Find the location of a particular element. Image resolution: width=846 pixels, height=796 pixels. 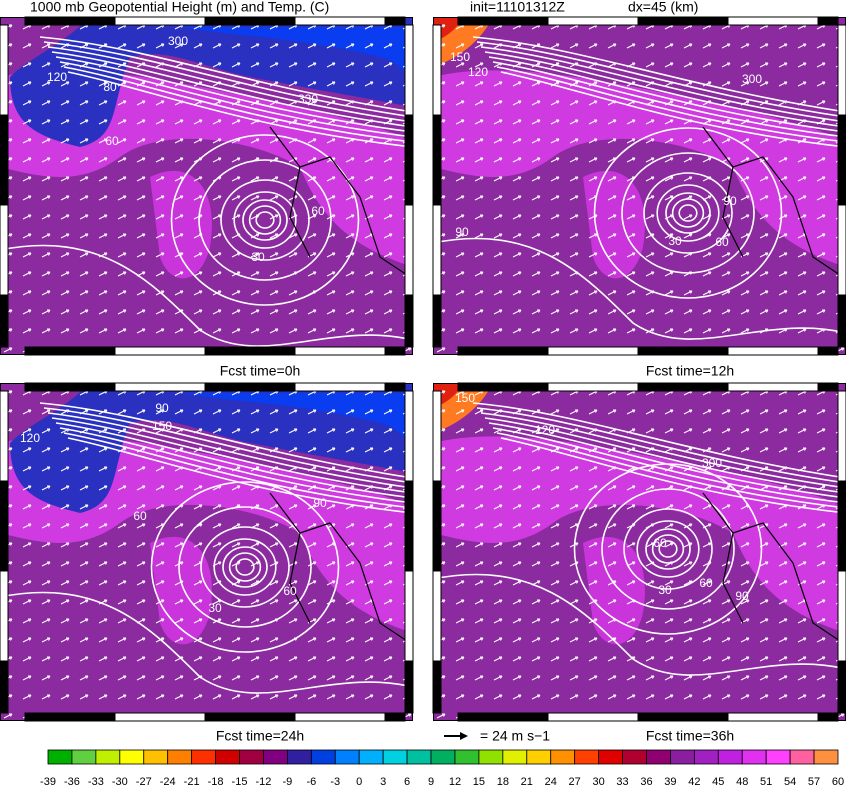

colorbar-tick-label: -36 is located at coordinates (72, 782).